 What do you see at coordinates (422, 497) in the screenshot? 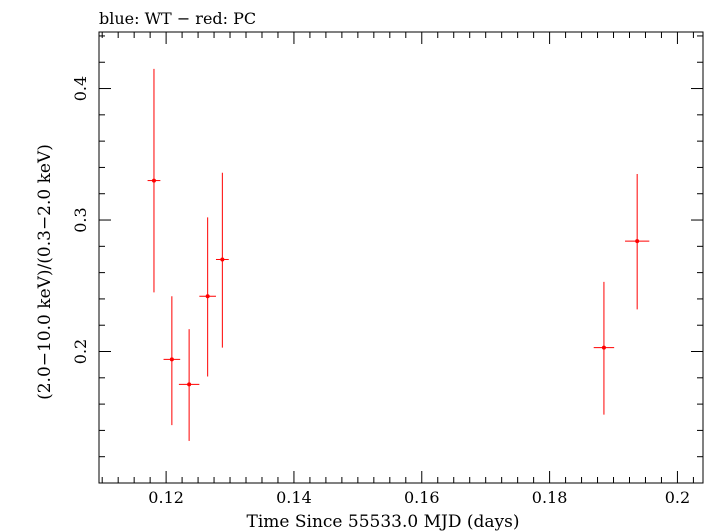
I see `x-tick-label: 0.16` at bounding box center [422, 497].